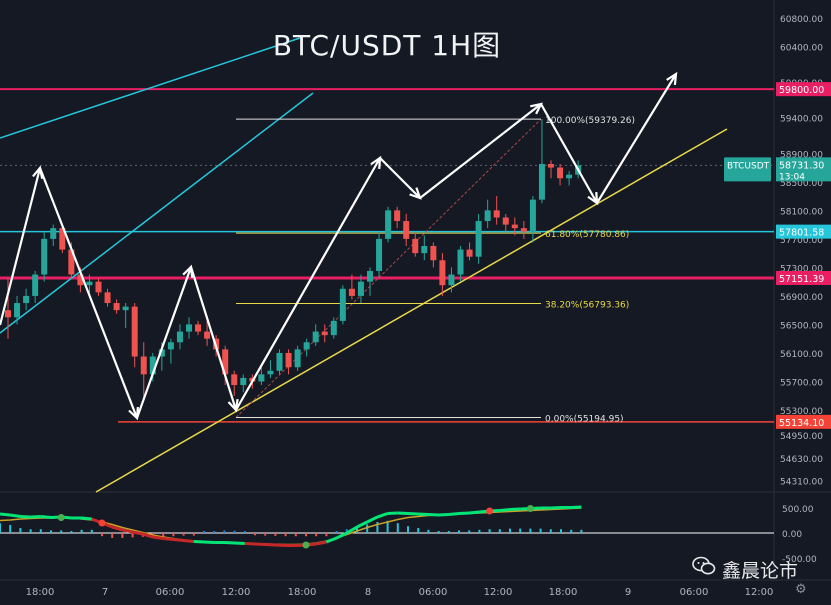 The height and width of the screenshot is (605, 831). What do you see at coordinates (801, 589) in the screenshot?
I see `settings-gear-icon: ⚙` at bounding box center [801, 589].